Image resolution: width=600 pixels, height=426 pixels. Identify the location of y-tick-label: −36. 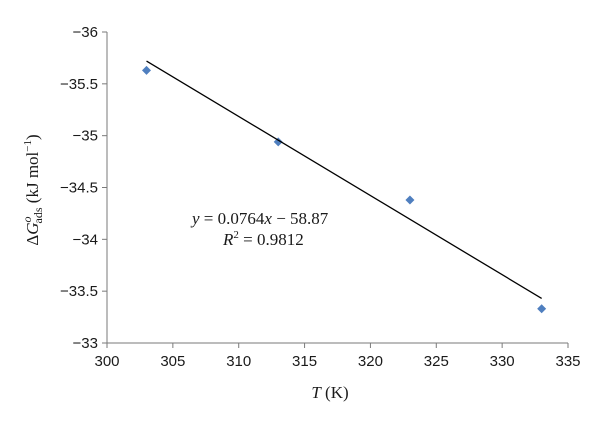
(85, 32).